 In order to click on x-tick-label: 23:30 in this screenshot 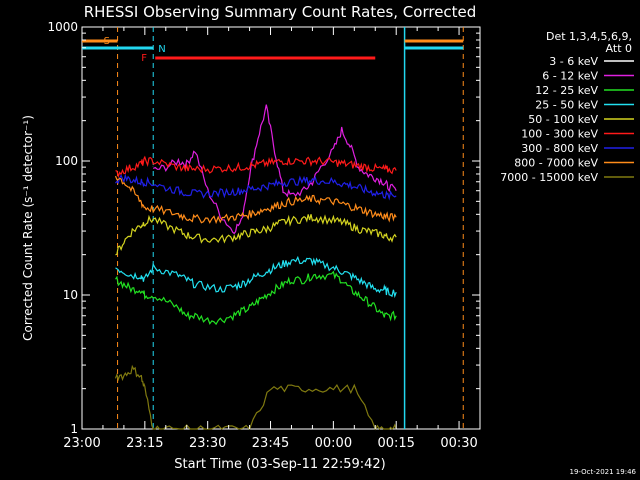, I will do `click(207, 443)`.